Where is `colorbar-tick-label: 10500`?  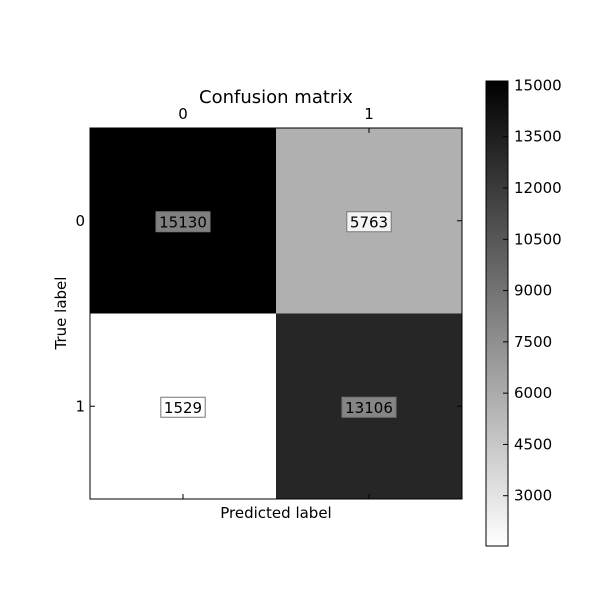
colorbar-tick-label: 10500 is located at coordinates (538, 239).